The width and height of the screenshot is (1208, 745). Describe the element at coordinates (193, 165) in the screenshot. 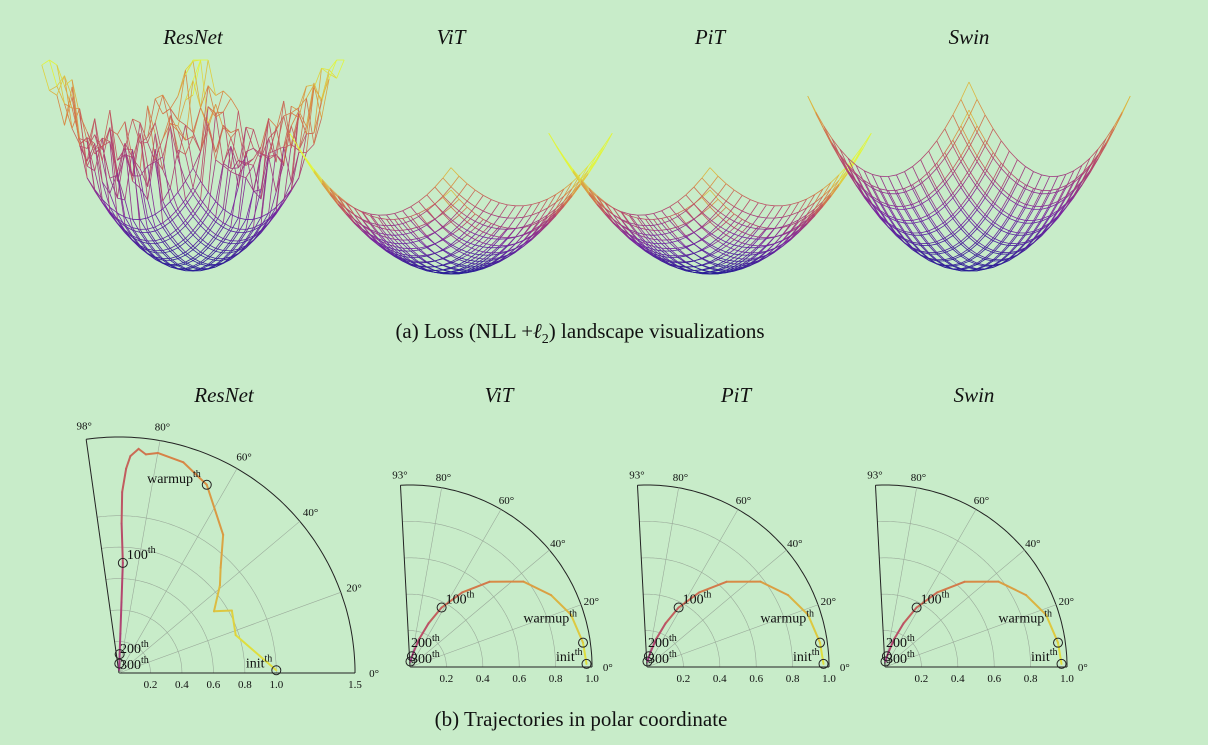

I see `landscape-resnet-mesh` at that location.